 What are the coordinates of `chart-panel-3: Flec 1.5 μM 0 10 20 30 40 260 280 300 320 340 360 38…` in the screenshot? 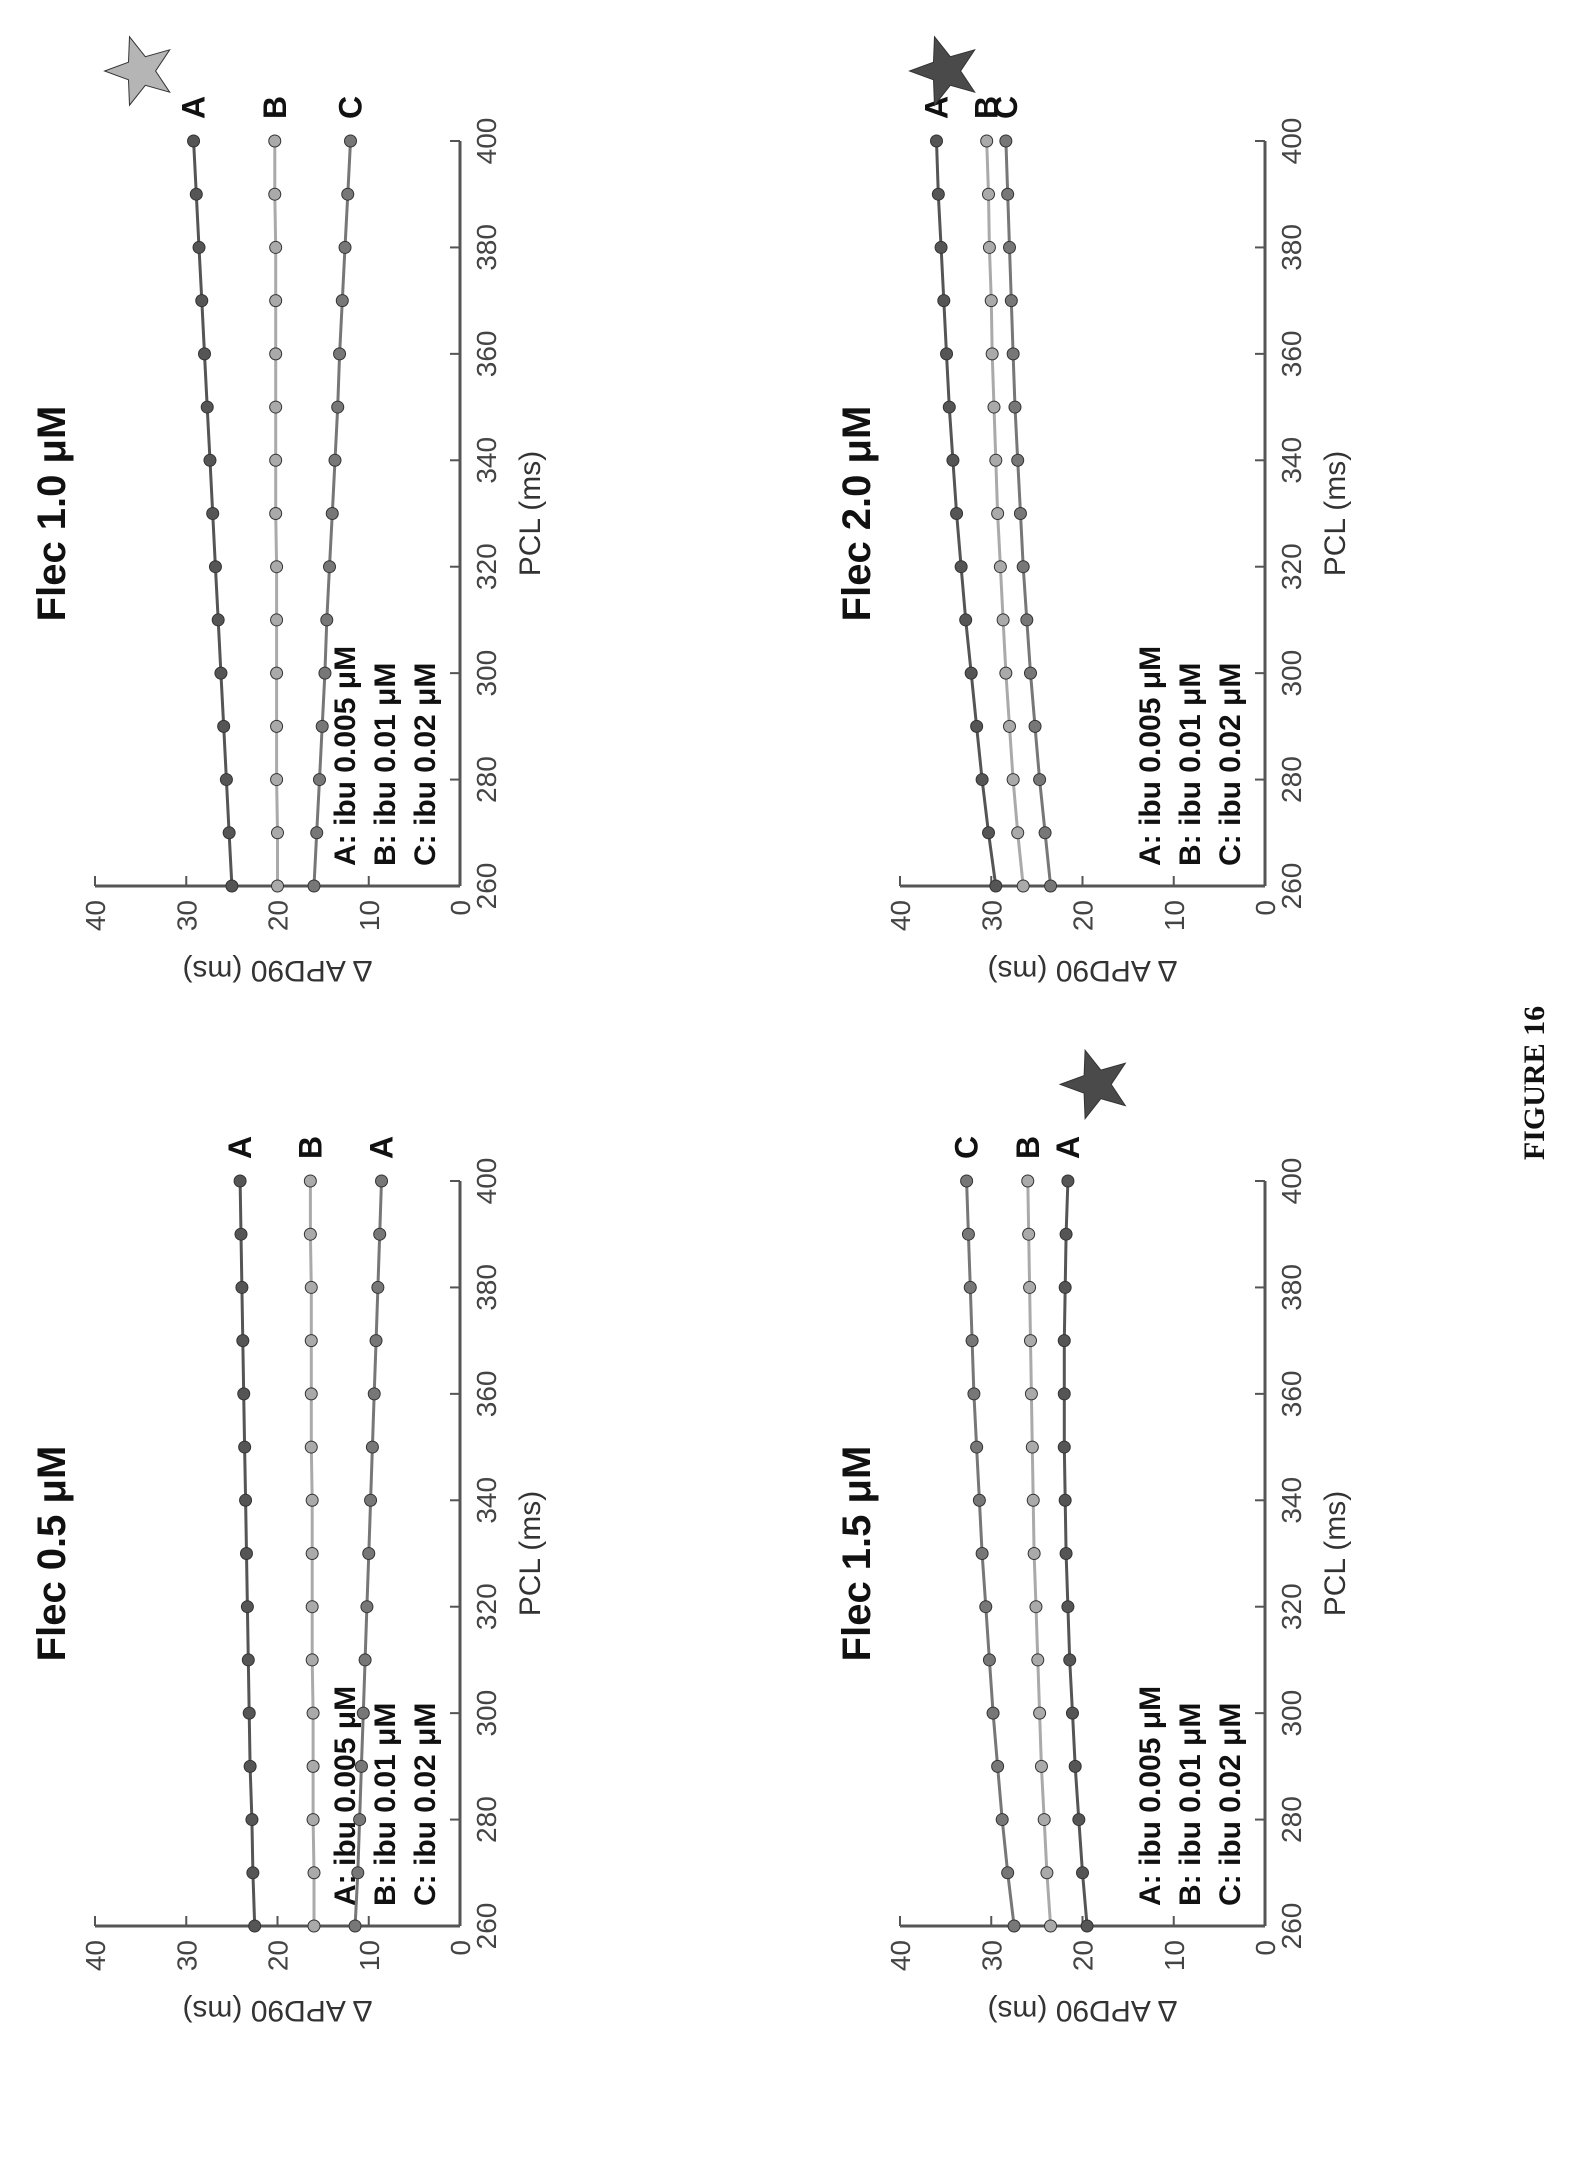 It's located at (1093, 1537).